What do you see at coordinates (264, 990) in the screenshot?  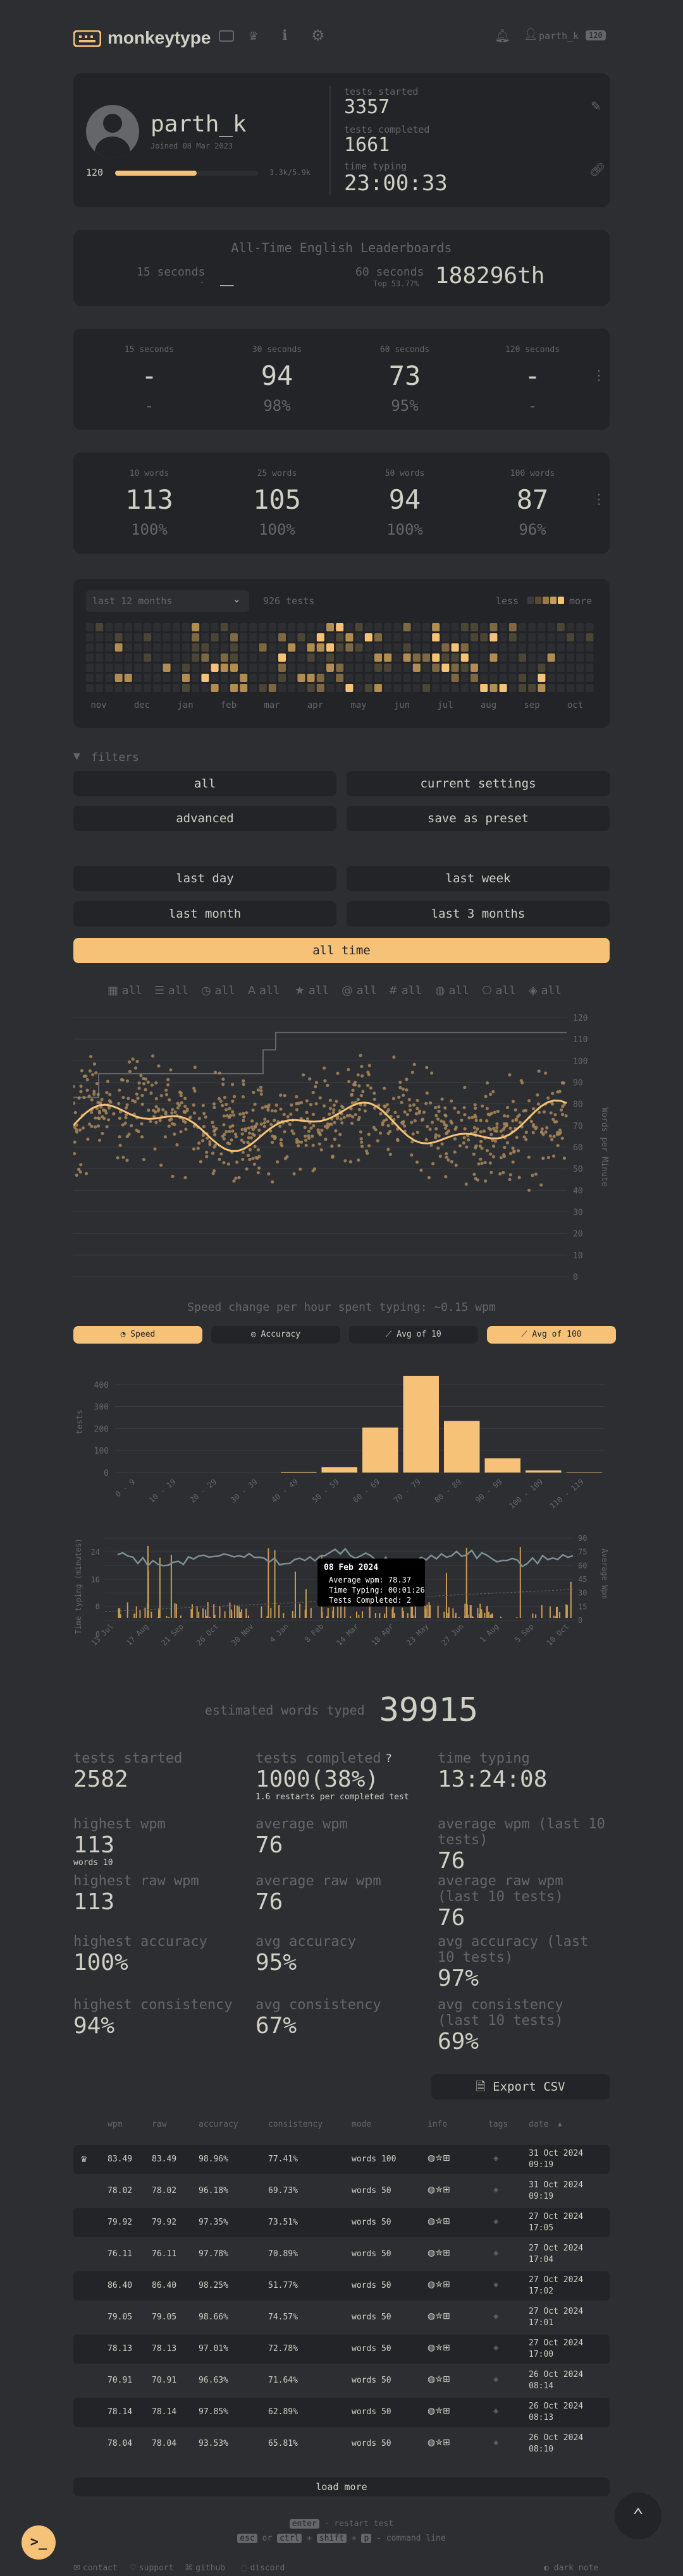 I see `category-filter: A all` at bounding box center [264, 990].